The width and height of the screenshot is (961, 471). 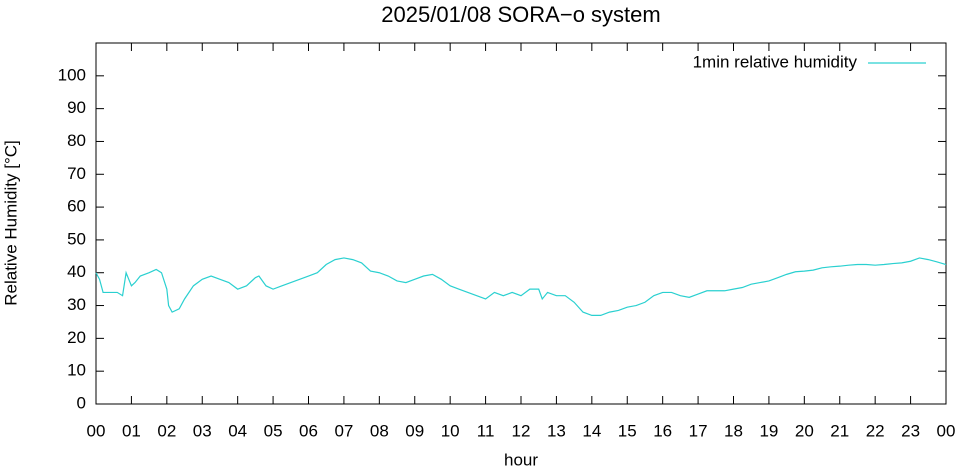 I want to click on chart-title: 2025/01/08 SORA−o system, so click(x=520, y=14).